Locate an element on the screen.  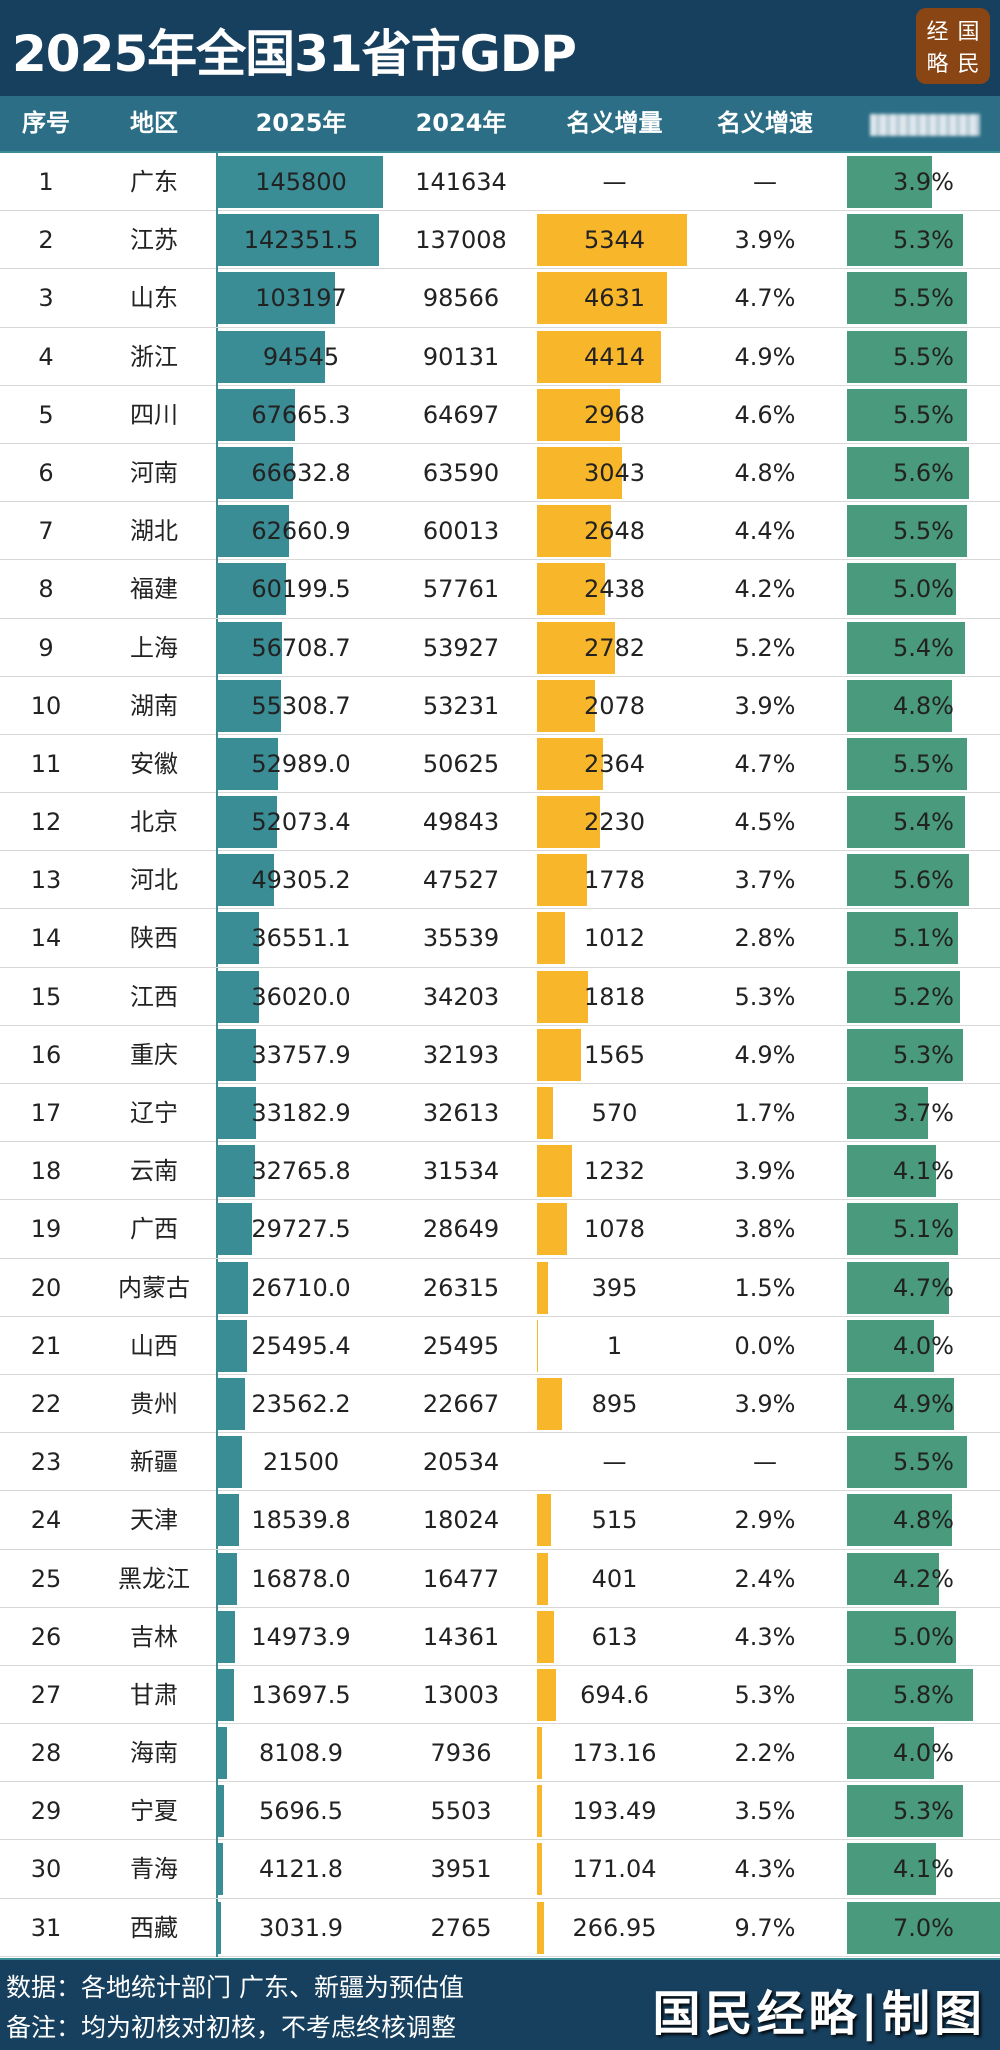
cell-real-growth: 4.0% is located at coordinates (923, 1345).